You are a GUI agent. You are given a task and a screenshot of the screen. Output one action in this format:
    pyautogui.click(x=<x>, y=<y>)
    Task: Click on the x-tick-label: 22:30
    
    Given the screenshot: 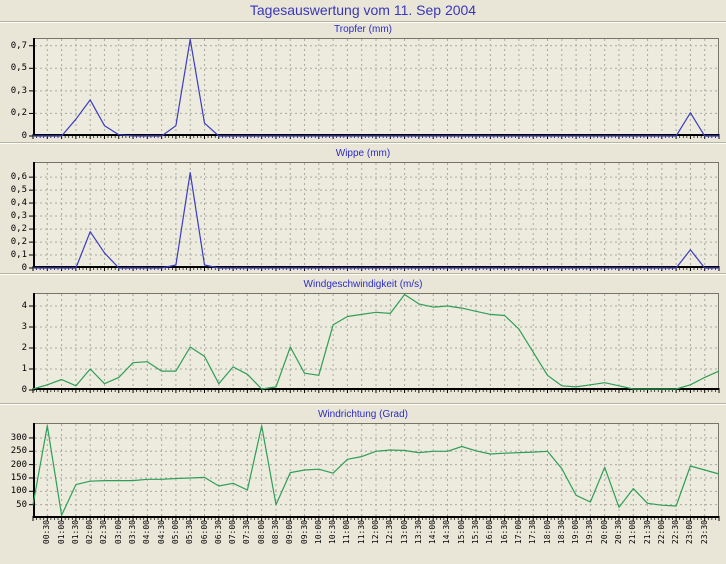 What is the action you would take?
    pyautogui.click(x=676, y=532)
    